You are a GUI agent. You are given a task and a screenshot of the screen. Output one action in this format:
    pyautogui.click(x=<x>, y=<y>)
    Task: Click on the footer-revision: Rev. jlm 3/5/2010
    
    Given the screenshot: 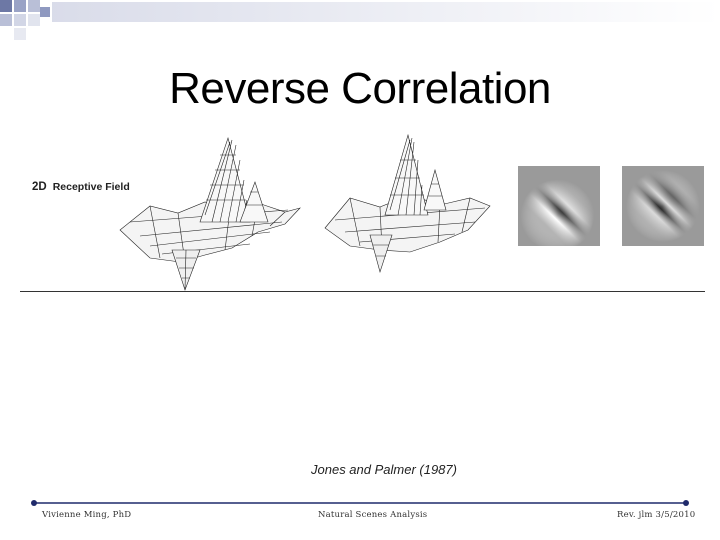 What is the action you would take?
    pyautogui.click(x=656, y=515)
    